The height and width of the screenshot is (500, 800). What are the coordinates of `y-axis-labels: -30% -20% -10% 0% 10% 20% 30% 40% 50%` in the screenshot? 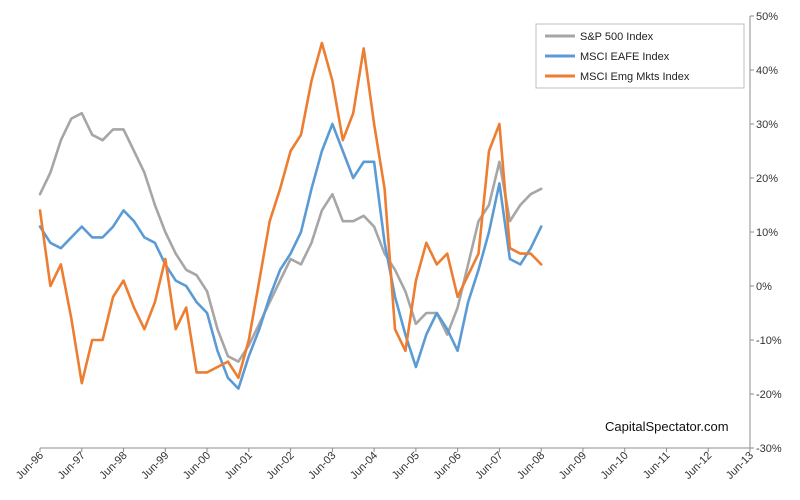 It's located at (769, 233).